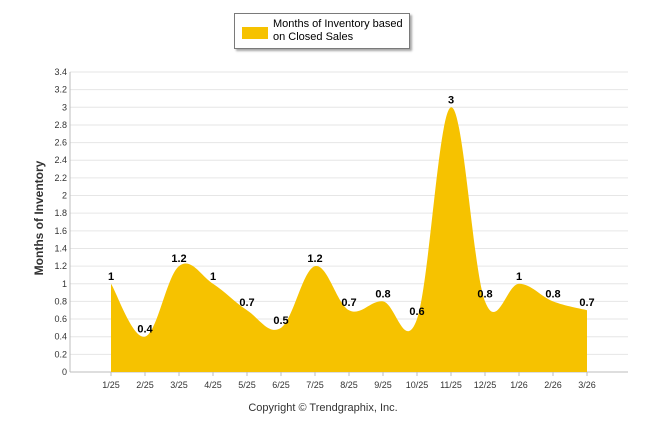 Image resolution: width=646 pixels, height=434 pixels. Describe the element at coordinates (280, 321) in the screenshot. I see `data-label: 0.5` at that location.